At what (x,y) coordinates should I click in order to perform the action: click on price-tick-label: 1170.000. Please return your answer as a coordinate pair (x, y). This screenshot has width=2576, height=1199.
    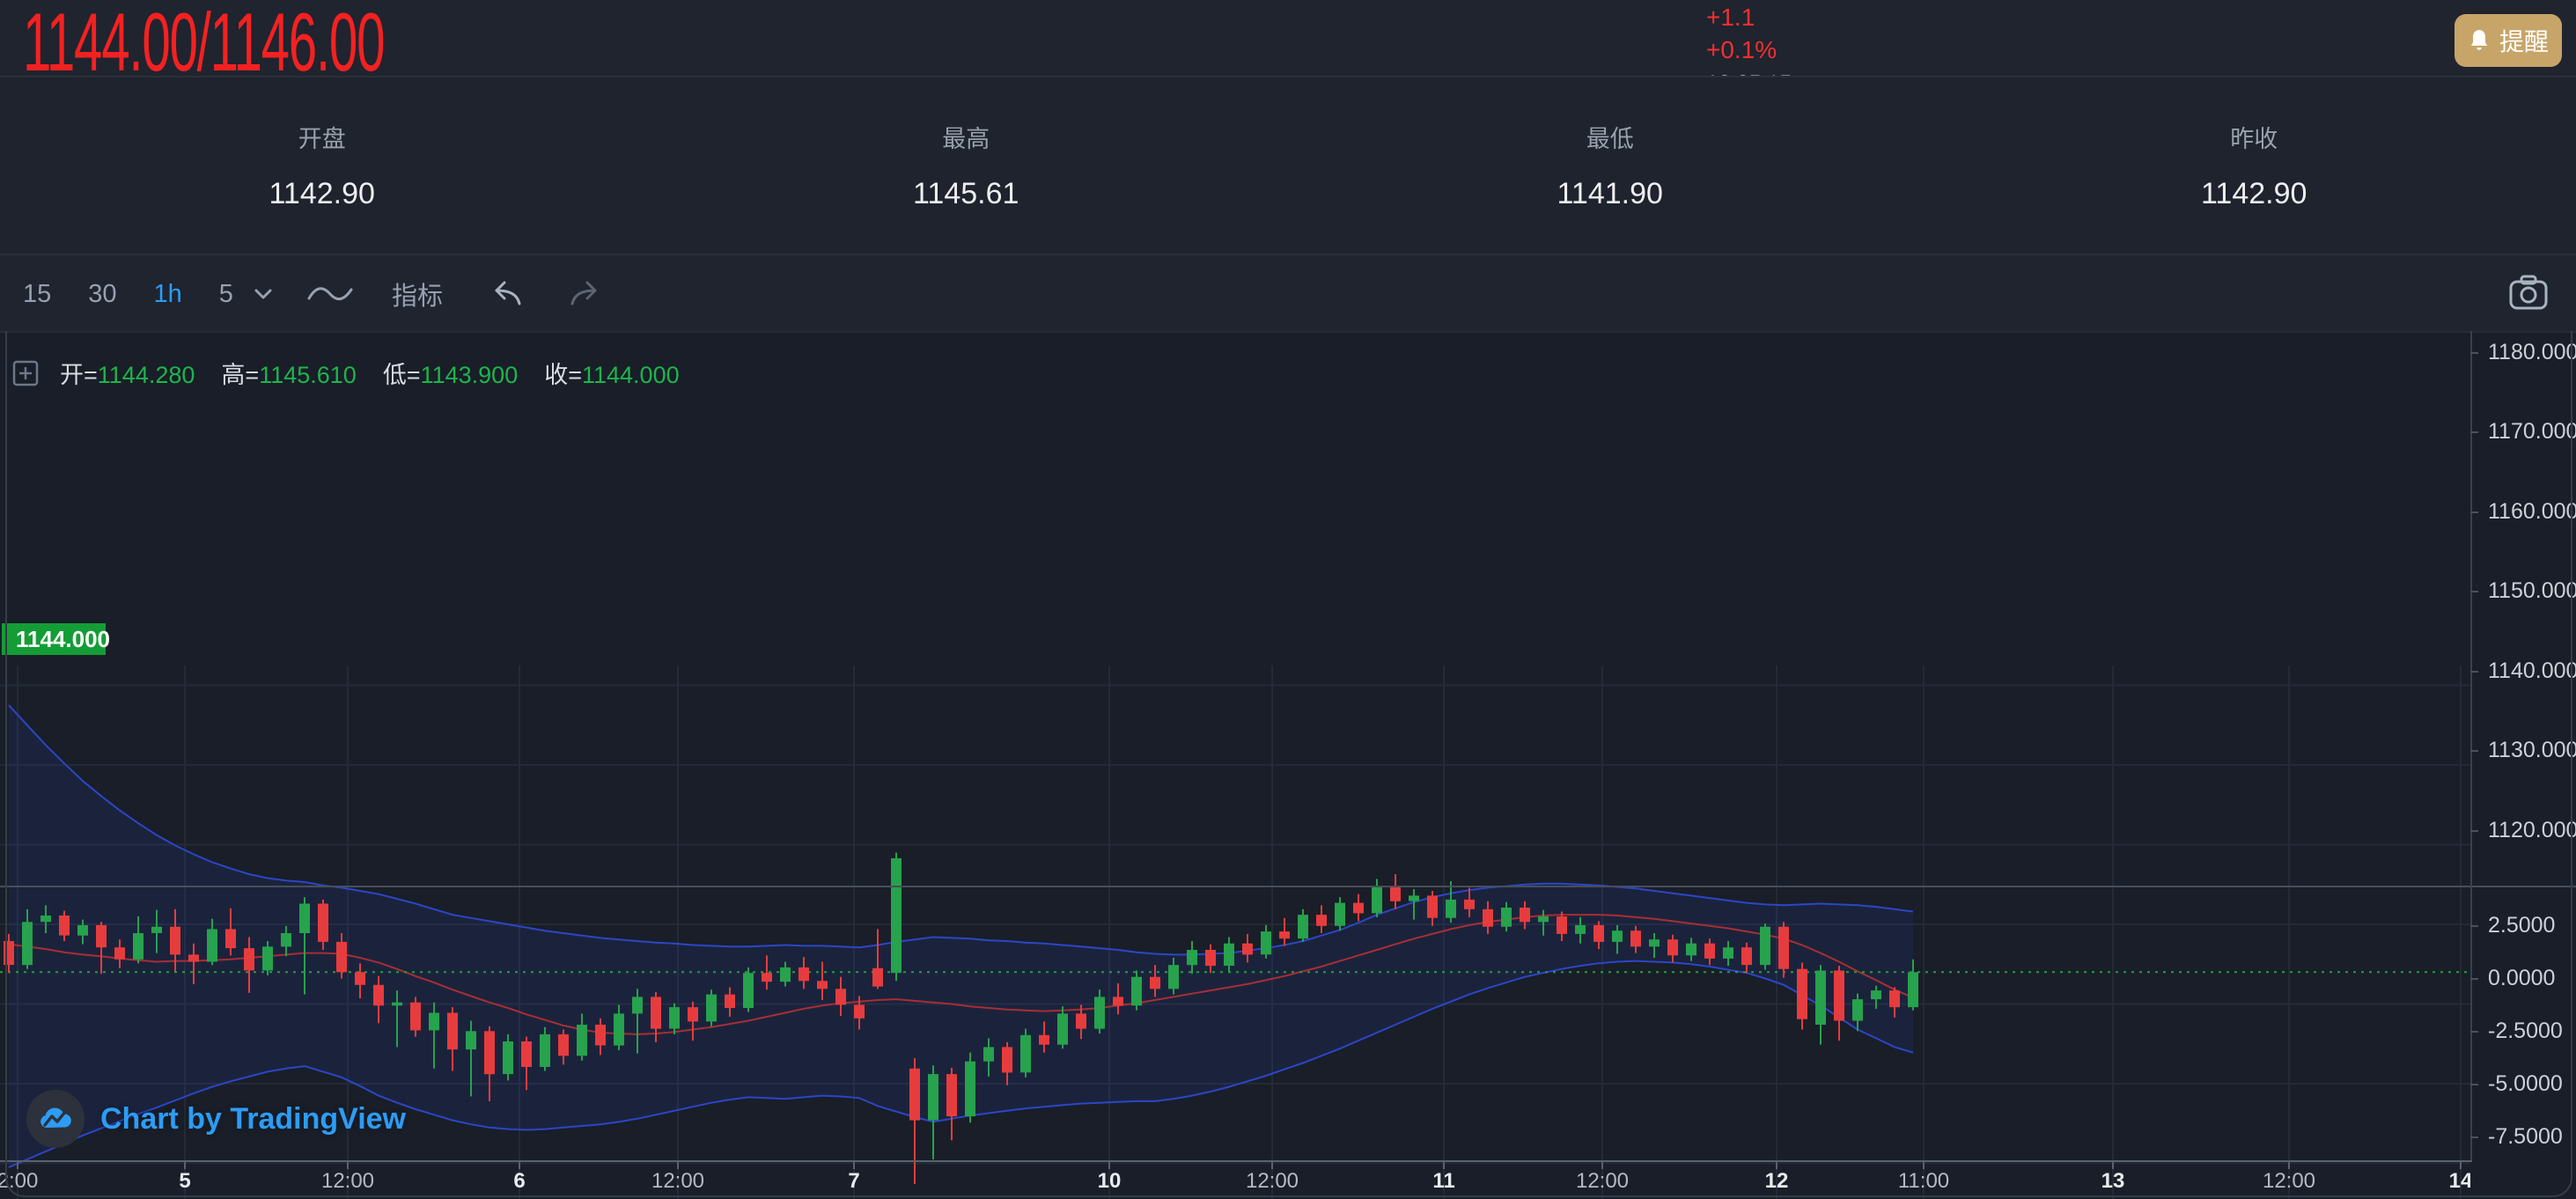
    Looking at the image, I should click on (2532, 431).